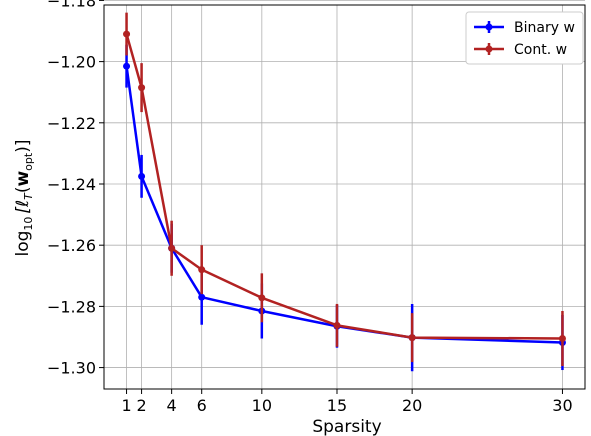 The width and height of the screenshot is (591, 436). I want to click on y-tick-label: −1.20, so click(71, 62).